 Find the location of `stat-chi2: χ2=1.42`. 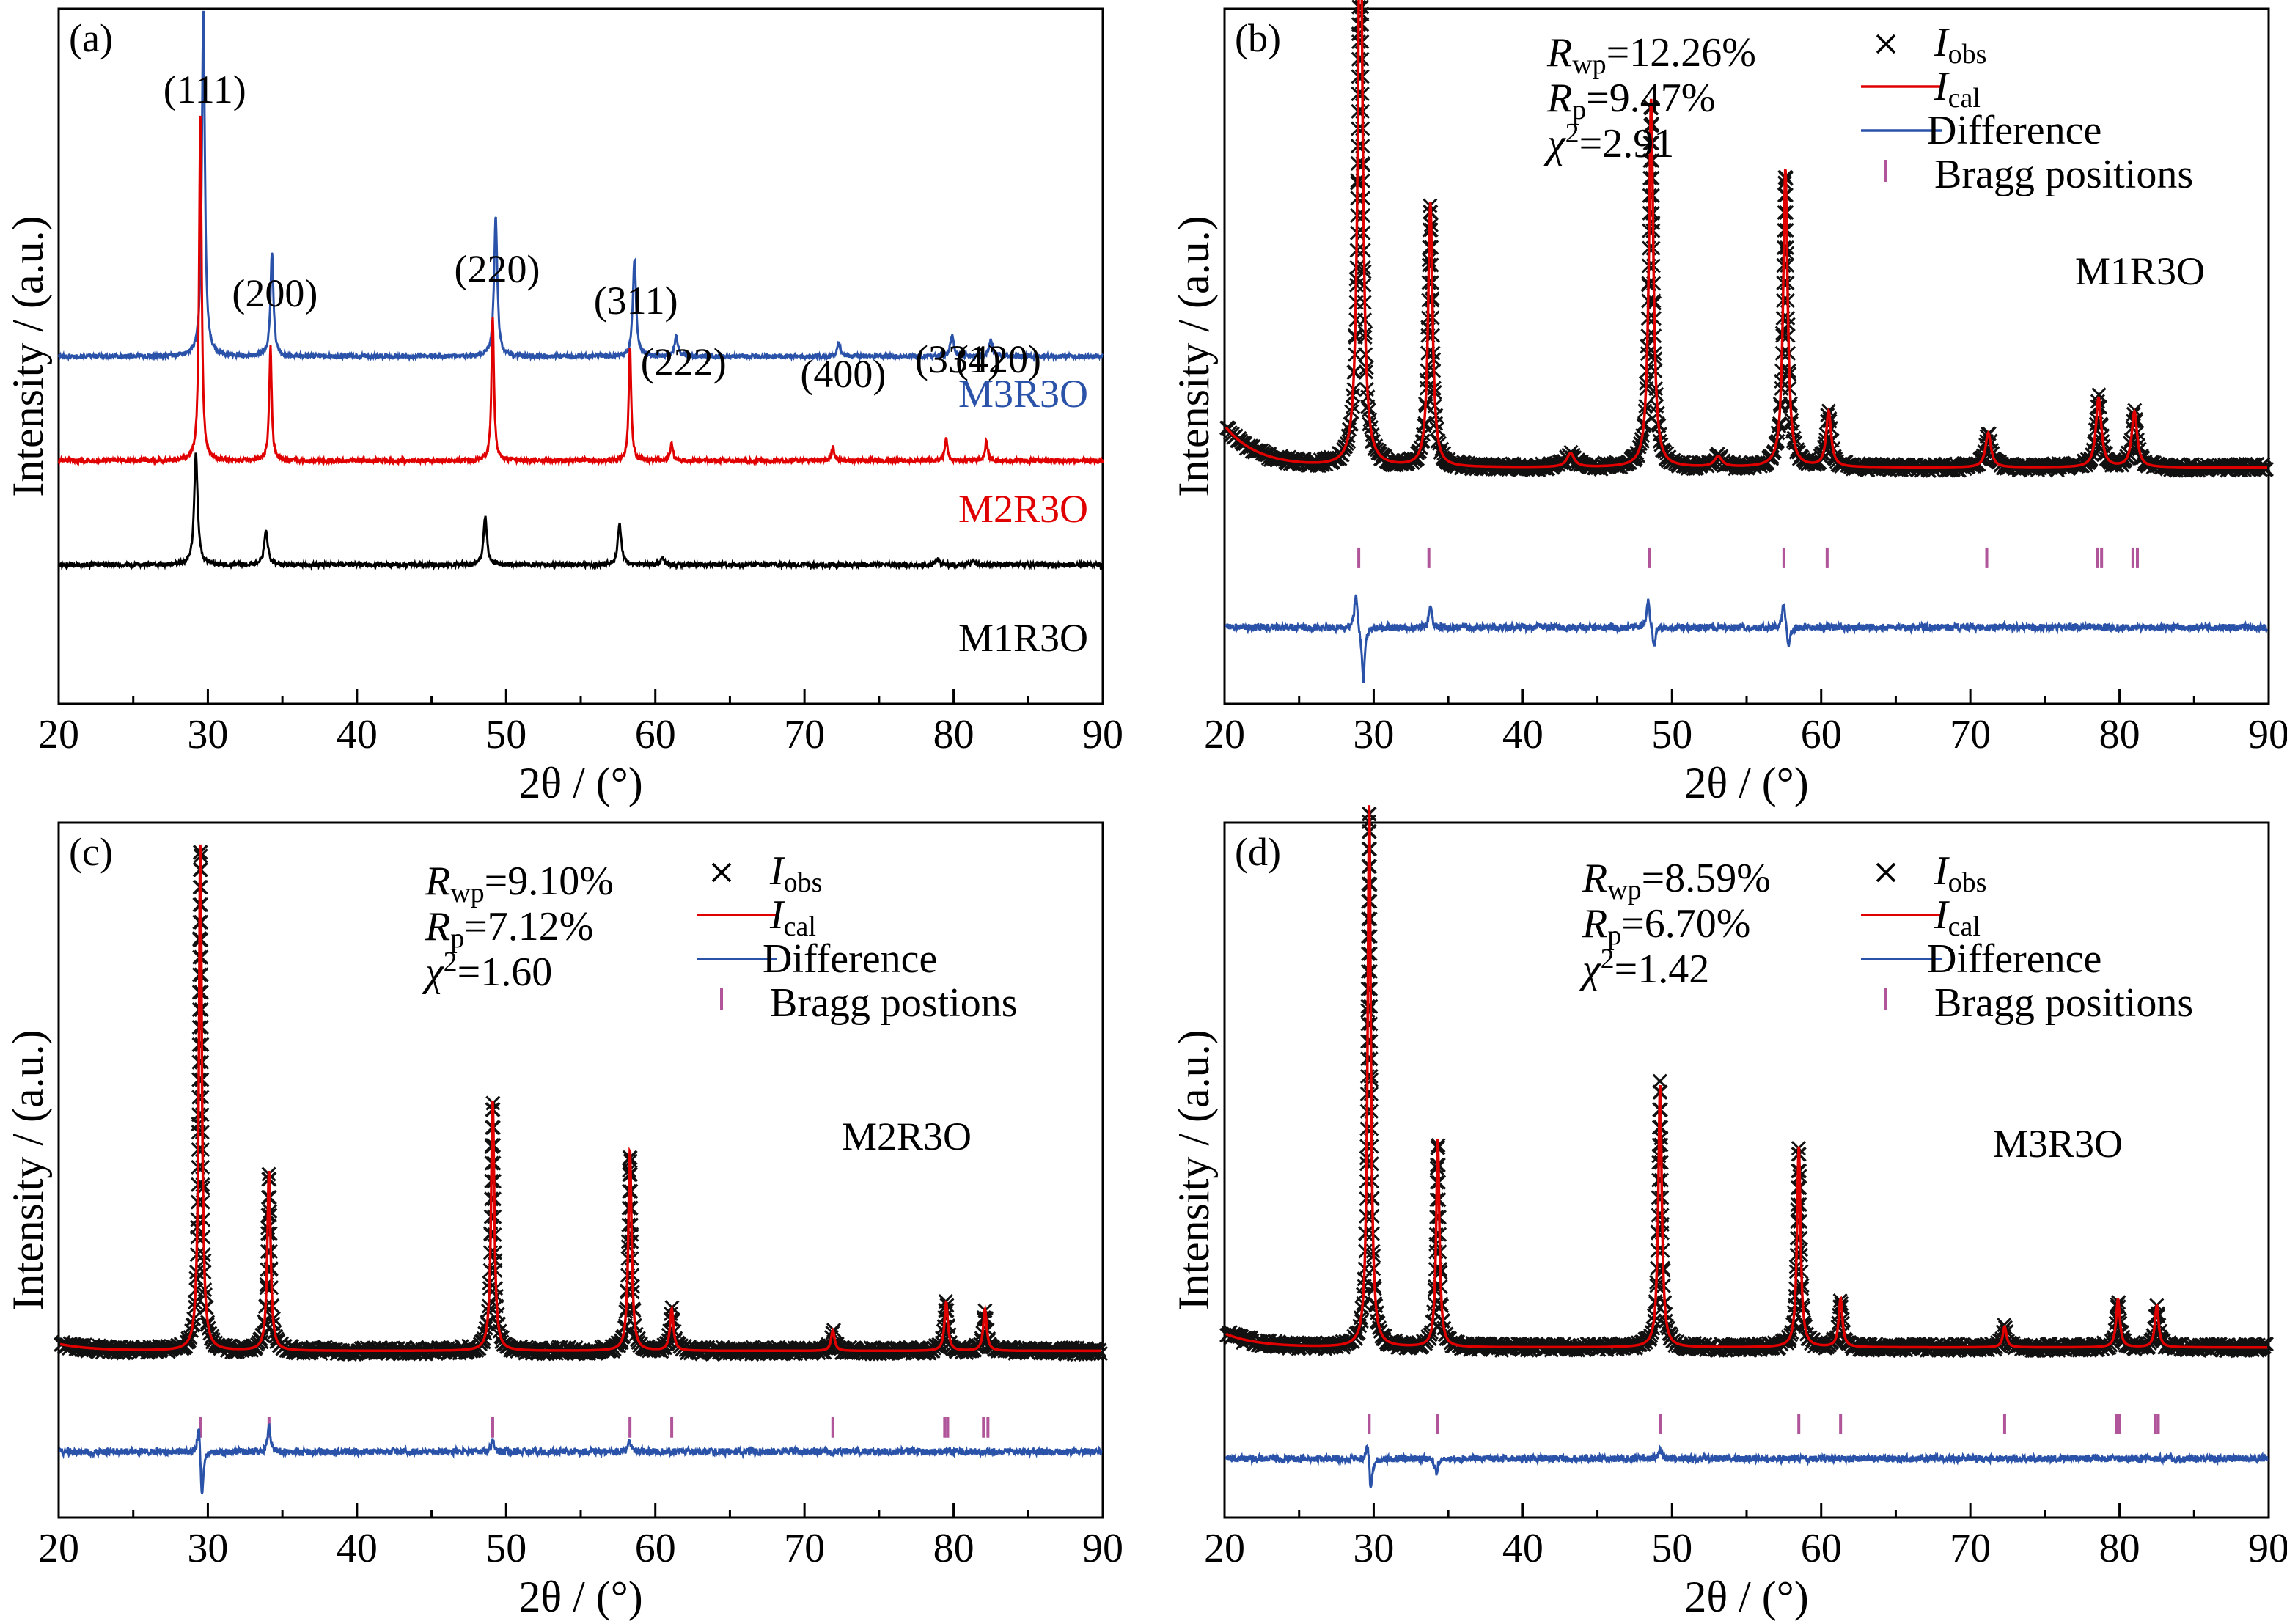

stat-chi2: χ2=1.42 is located at coordinates (1644, 968).